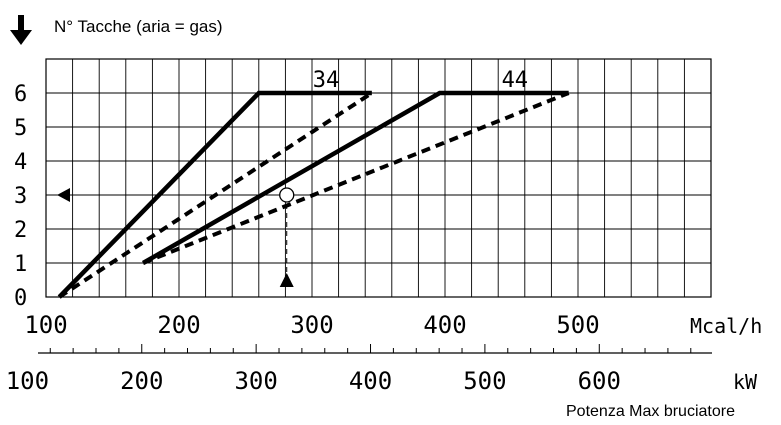  I want to click on kw-axis: 100 200 300 400 500 600, so click(359, 369).